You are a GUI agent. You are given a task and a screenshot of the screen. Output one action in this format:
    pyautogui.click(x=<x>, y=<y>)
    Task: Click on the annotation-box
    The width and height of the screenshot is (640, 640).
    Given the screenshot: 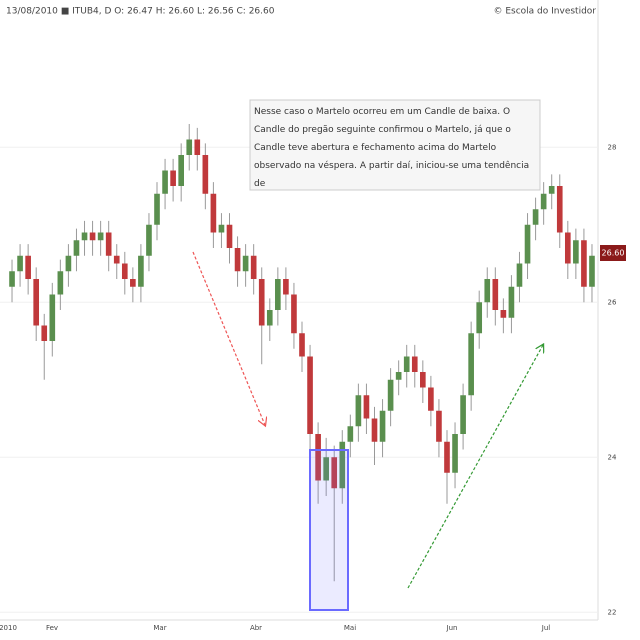 What is the action you would take?
    pyautogui.click(x=395, y=145)
    